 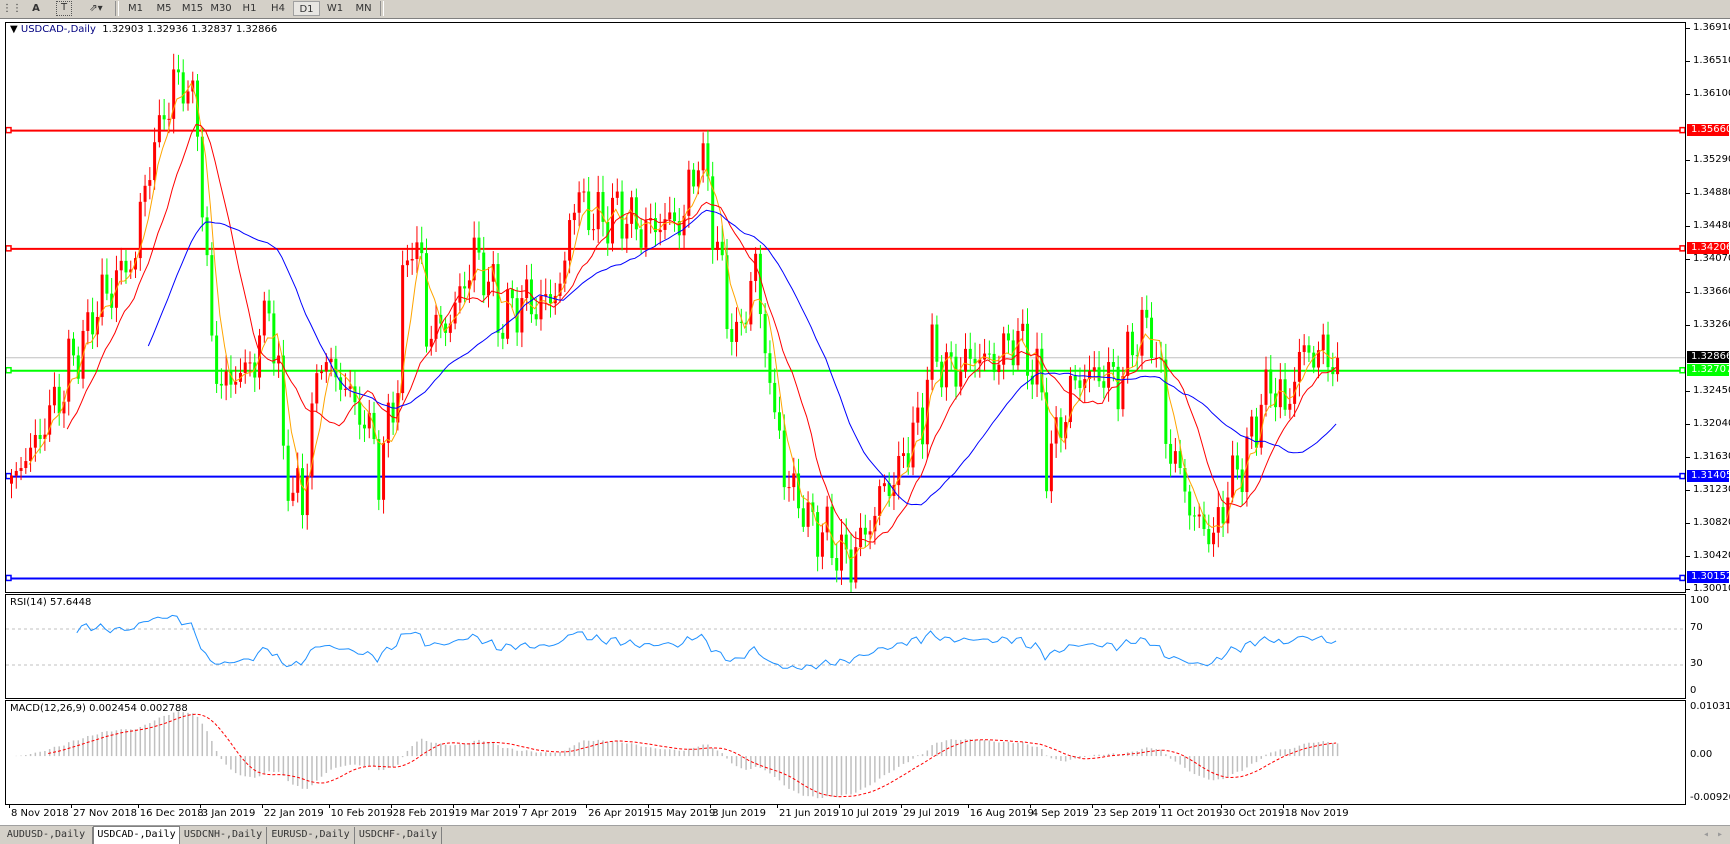 I want to click on scroll-right-icon: ▸, so click(x=1720, y=834).